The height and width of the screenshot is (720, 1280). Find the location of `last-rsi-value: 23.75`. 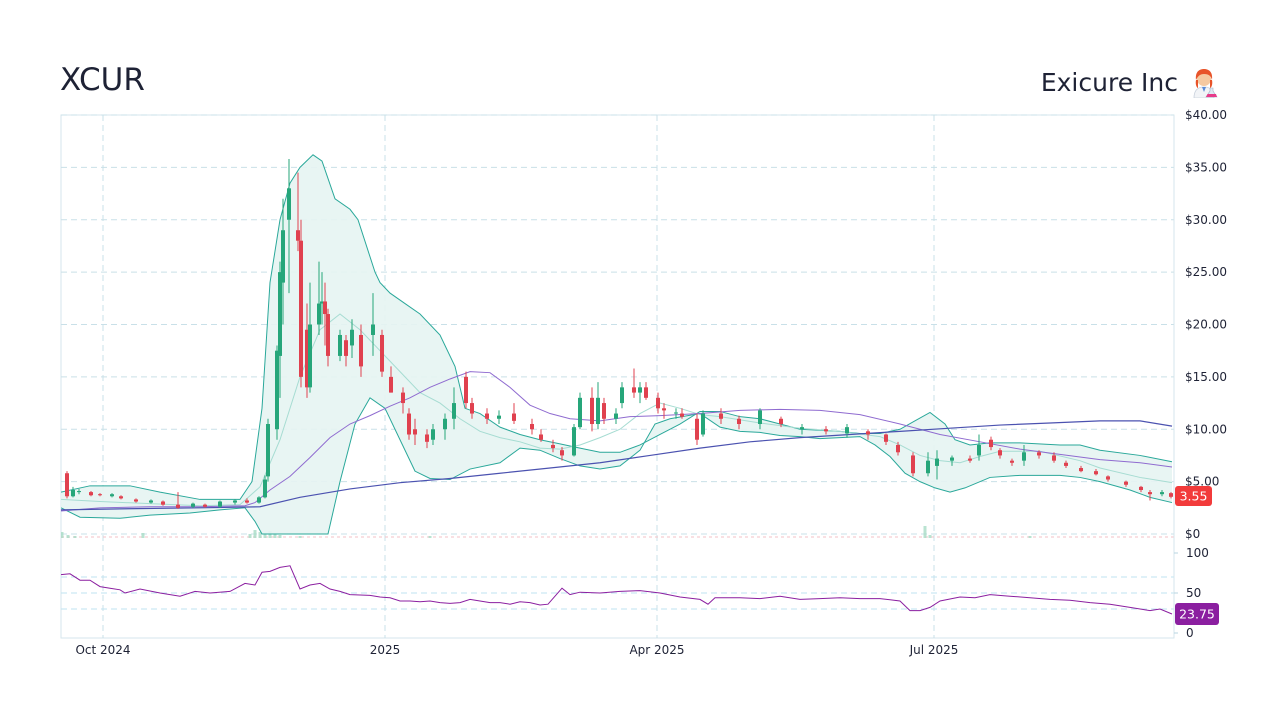

last-rsi-value: 23.75 is located at coordinates (1197, 614).